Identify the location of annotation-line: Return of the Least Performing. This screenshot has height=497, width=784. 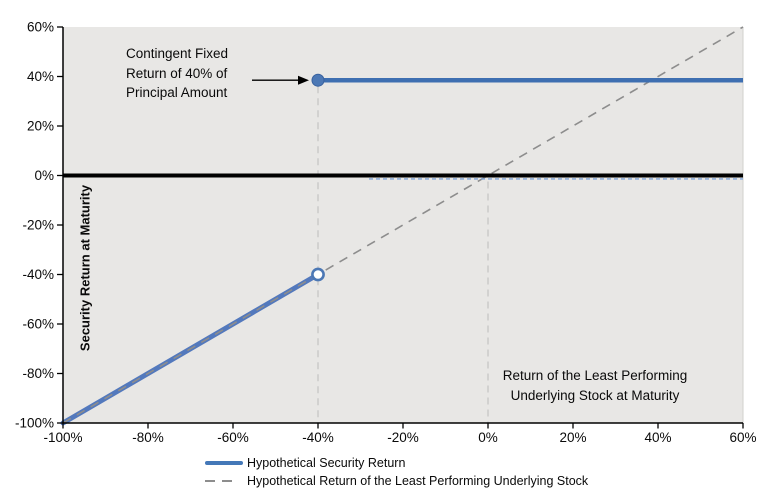
(595, 375).